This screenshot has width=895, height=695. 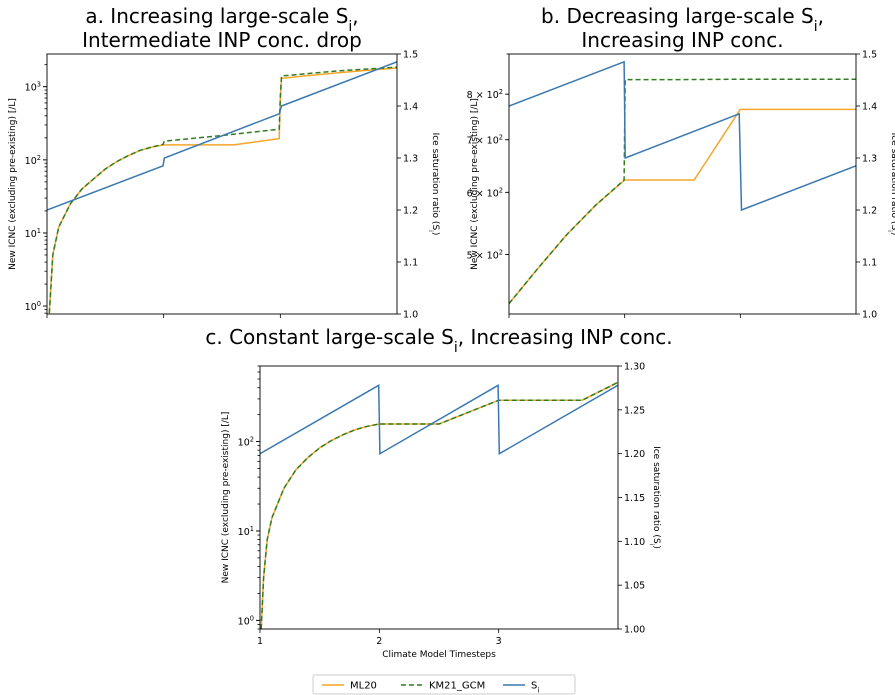 What do you see at coordinates (39, 304) in the screenshot?
I see `y-left-tick-label-a-part: 0` at bounding box center [39, 304].